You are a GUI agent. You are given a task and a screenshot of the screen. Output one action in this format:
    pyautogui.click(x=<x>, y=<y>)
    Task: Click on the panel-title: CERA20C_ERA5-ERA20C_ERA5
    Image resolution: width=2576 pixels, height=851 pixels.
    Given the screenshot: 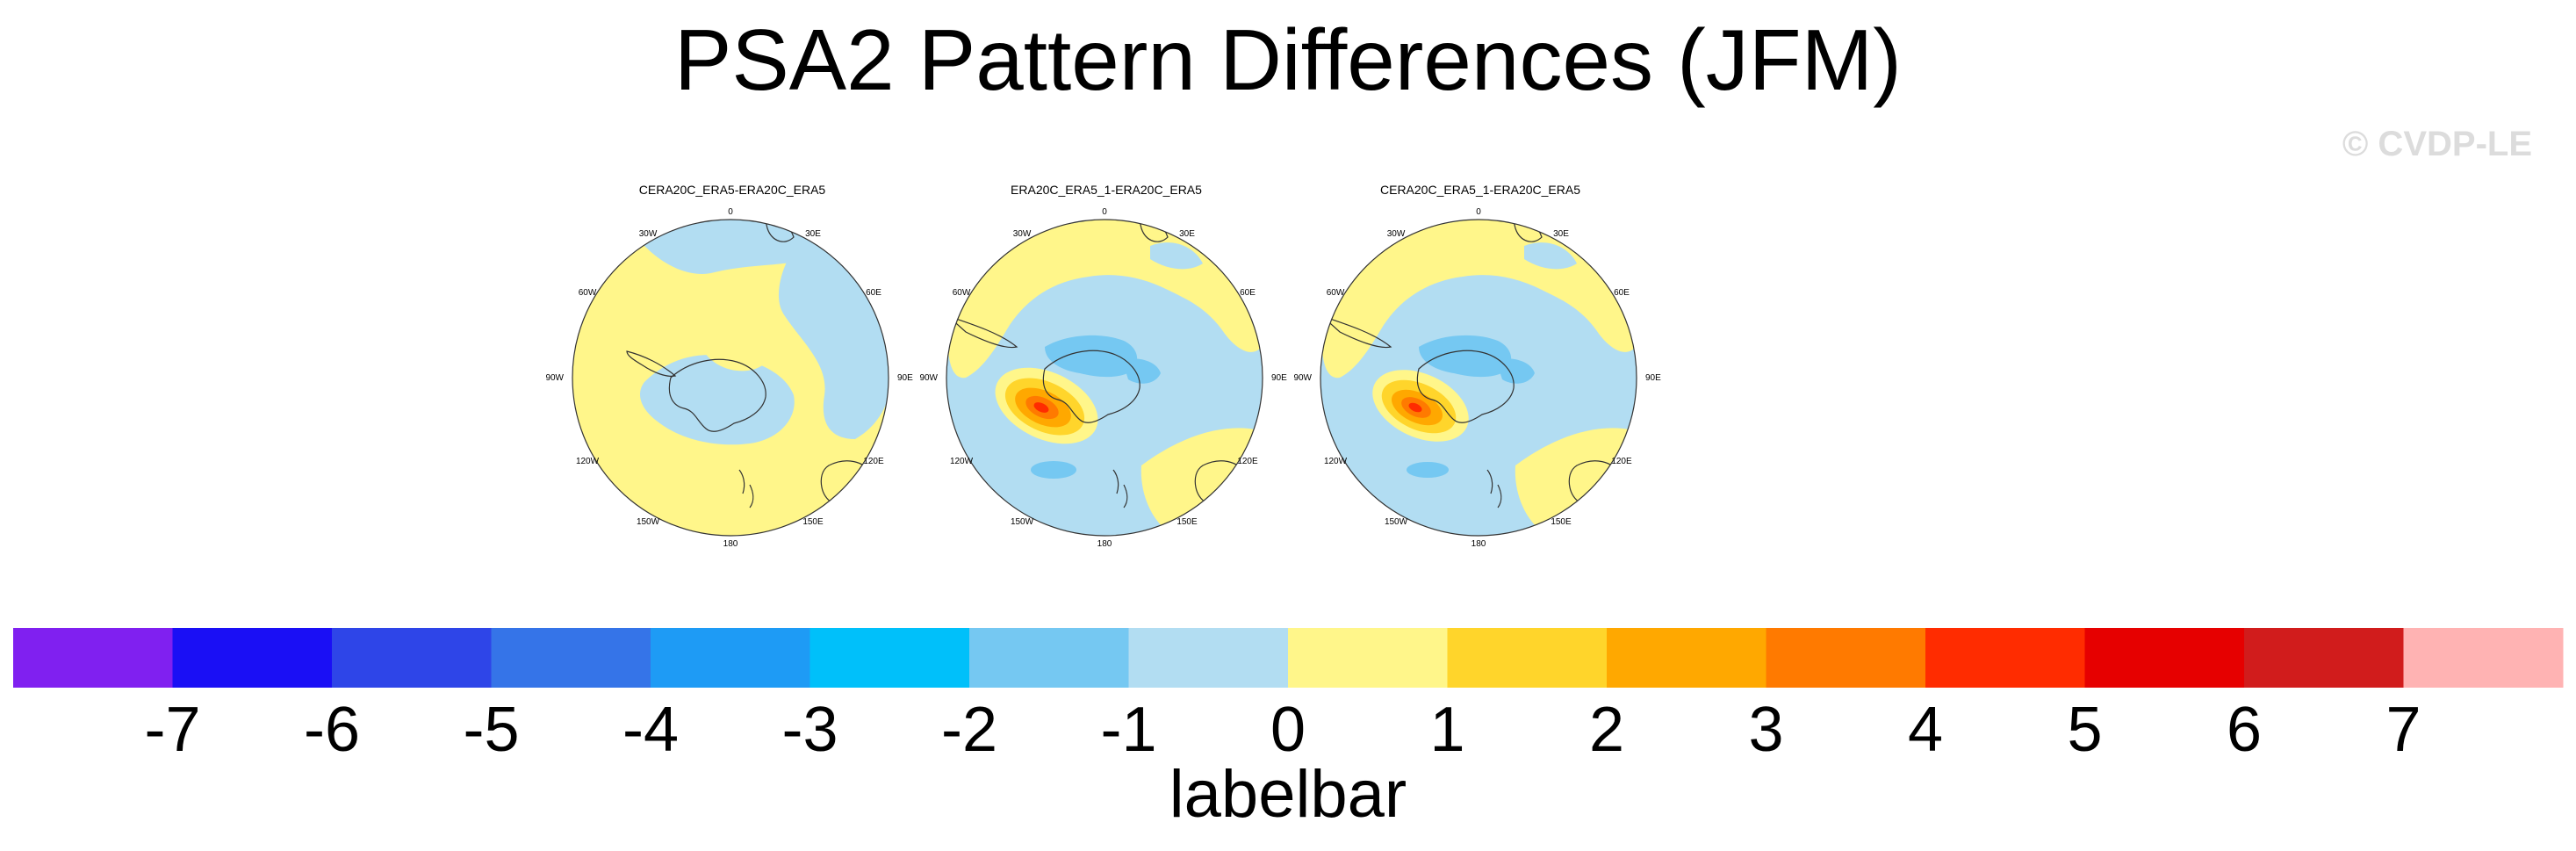 What is the action you would take?
    pyautogui.click(x=732, y=190)
    